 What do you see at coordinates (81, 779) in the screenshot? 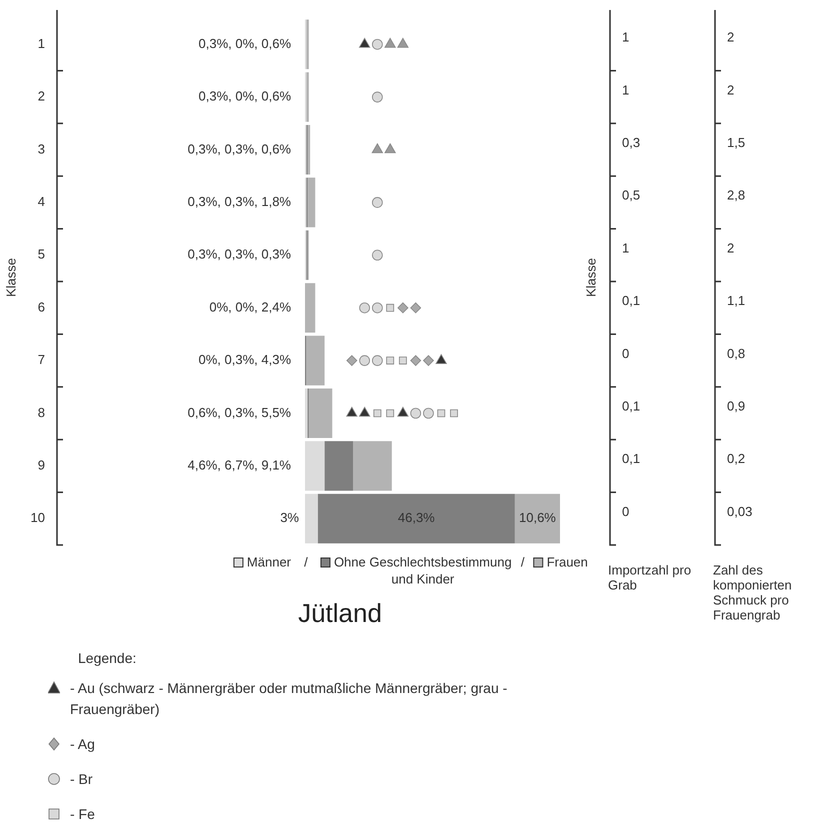
I see `legend-label: - Br` at bounding box center [81, 779].